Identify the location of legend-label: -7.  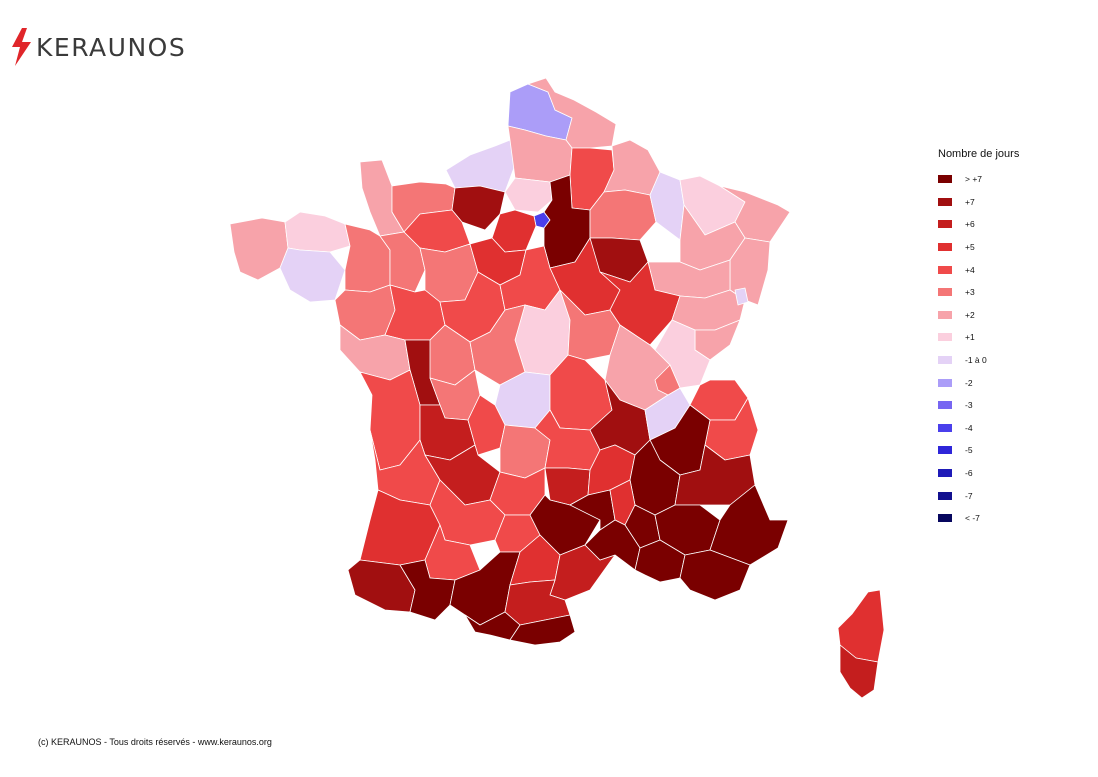
(969, 495).